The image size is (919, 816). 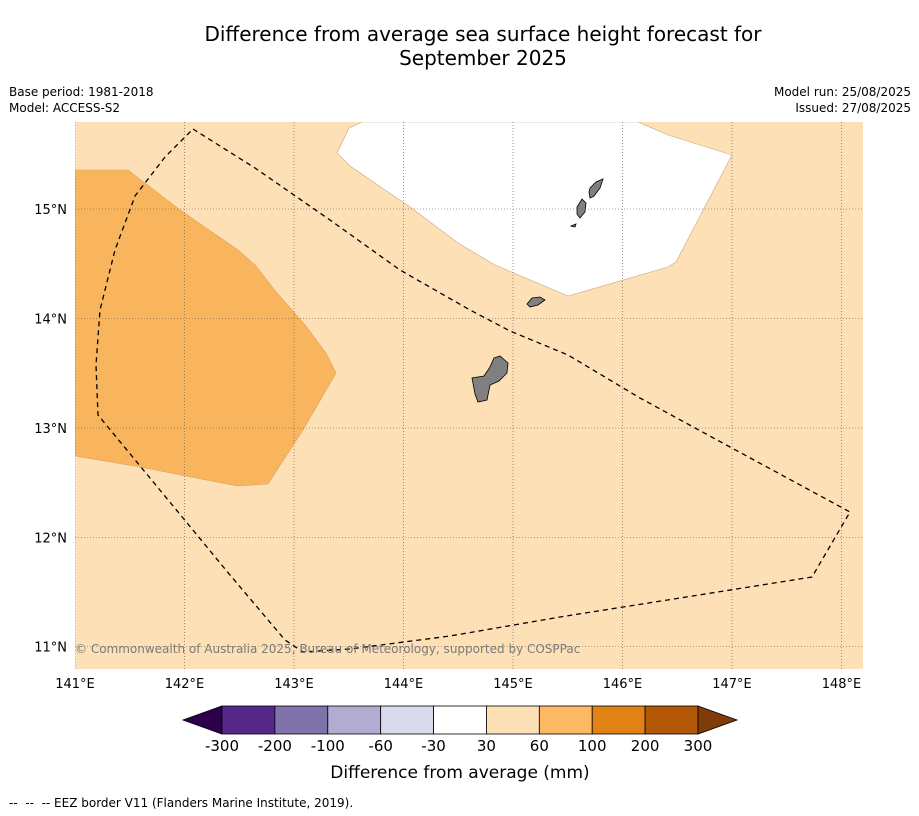 What do you see at coordinates (50, 320) in the screenshot?
I see `latitude-tick-label: 14°N` at bounding box center [50, 320].